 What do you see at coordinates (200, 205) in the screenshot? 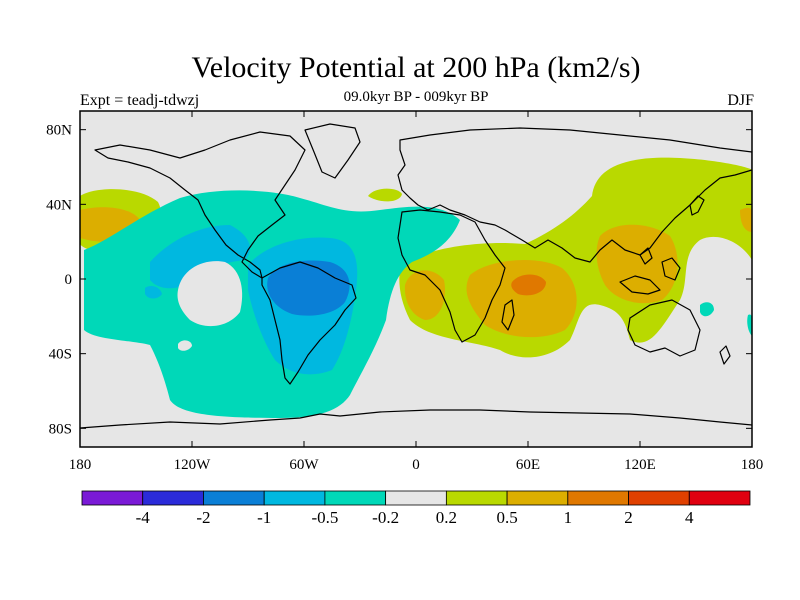
I see `coast-north-america` at bounding box center [200, 205].